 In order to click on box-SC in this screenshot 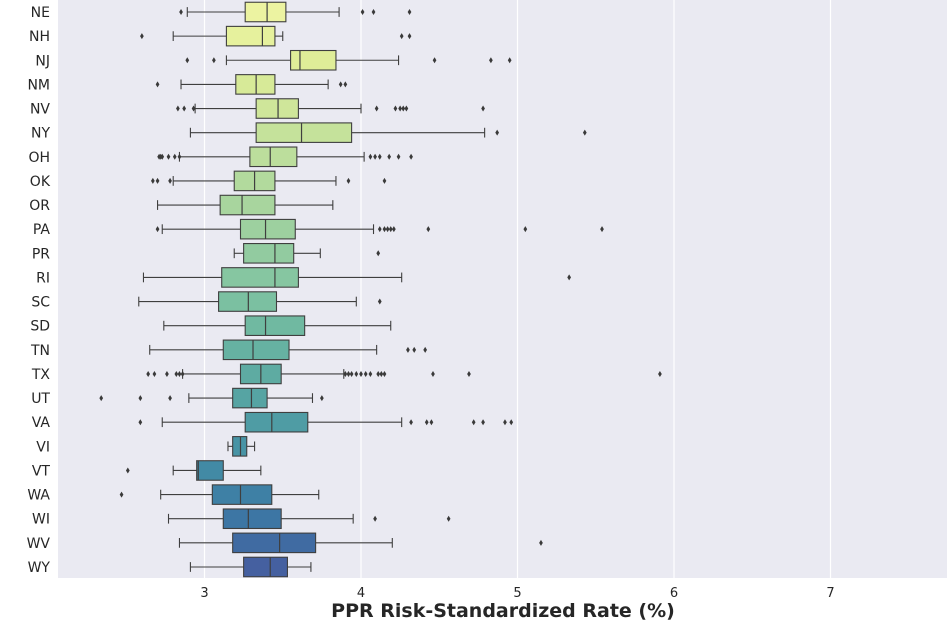, I will do `click(260, 301)`.